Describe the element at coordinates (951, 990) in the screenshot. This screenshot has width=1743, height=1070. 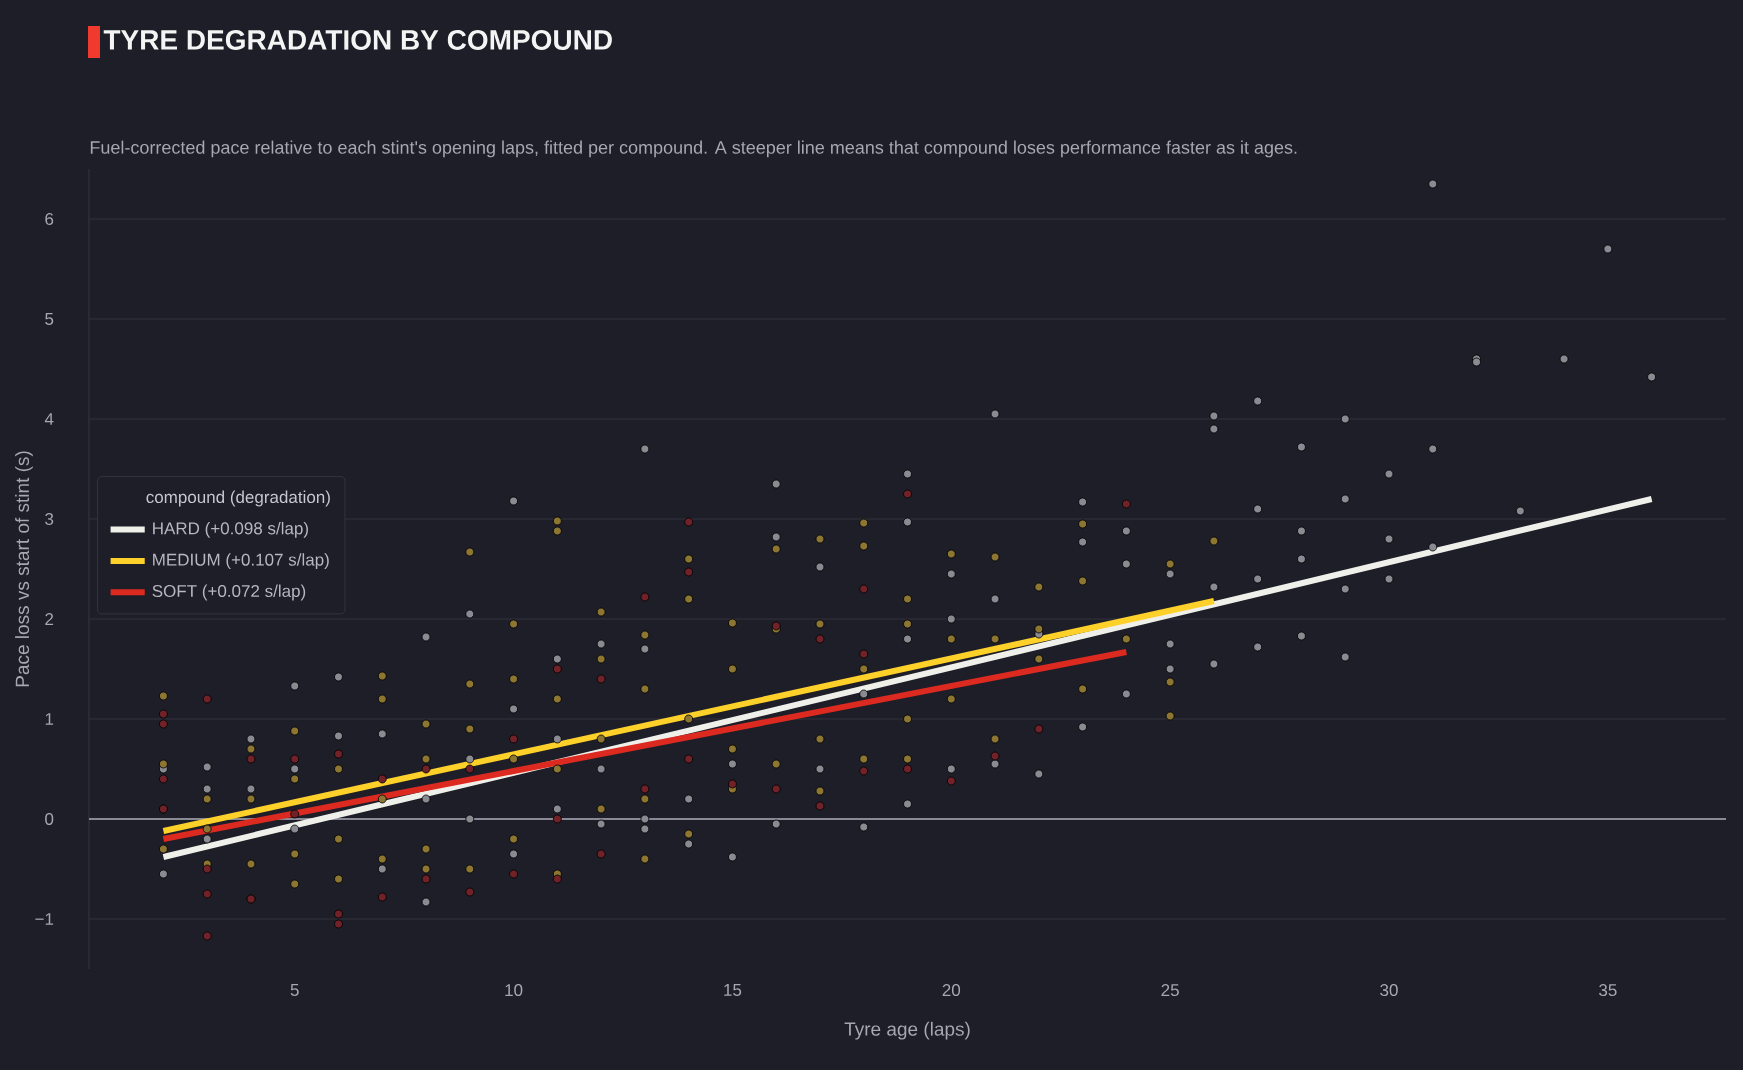
I see `x-tick-label: 20` at that location.